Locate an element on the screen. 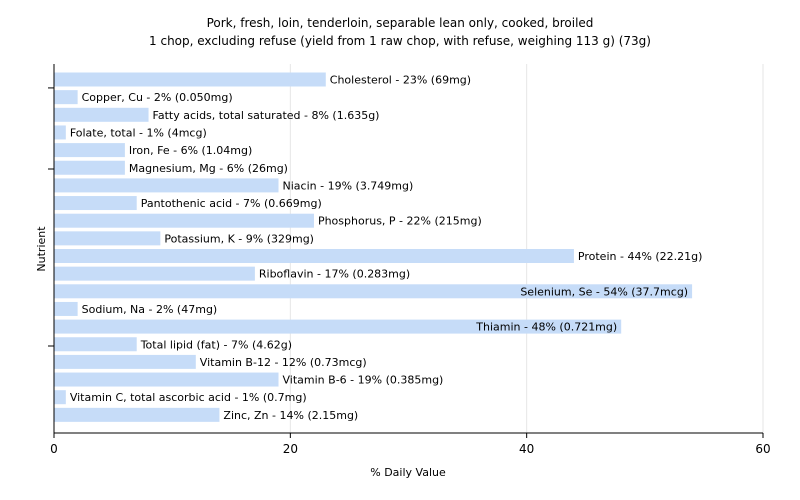 Image resolution: width=800 pixels, height=500 pixels. bar-label: Cholesterol - 23% (69mg) is located at coordinates (400, 80).